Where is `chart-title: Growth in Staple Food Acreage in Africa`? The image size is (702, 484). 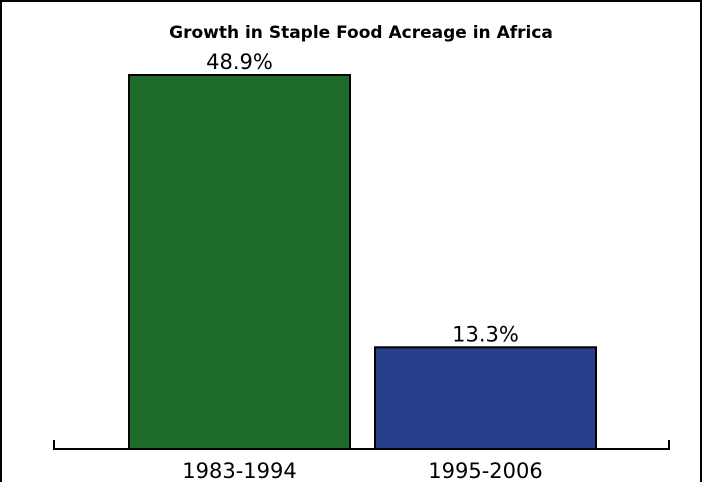 chart-title: Growth in Staple Food Acreage in Africa is located at coordinates (361, 33).